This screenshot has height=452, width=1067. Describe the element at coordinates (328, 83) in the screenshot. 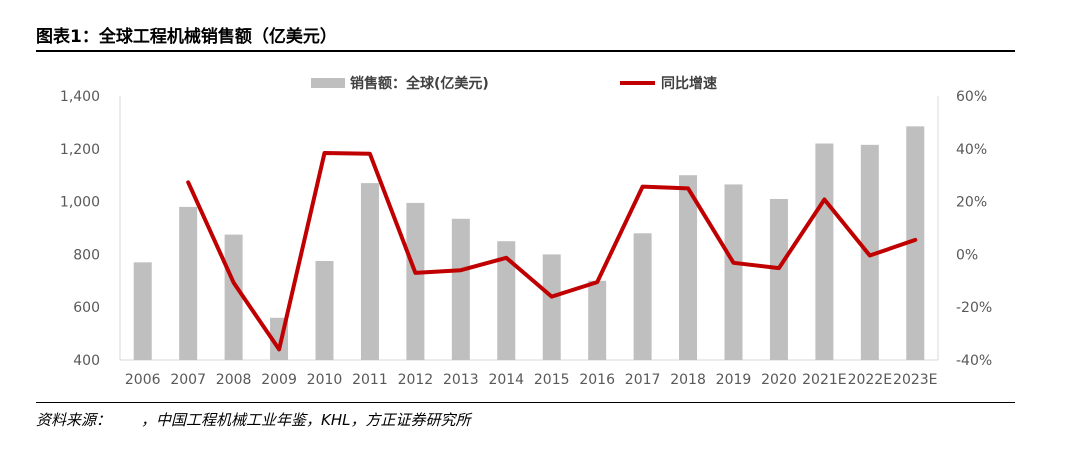

I see `legend-bar-swatch` at that location.